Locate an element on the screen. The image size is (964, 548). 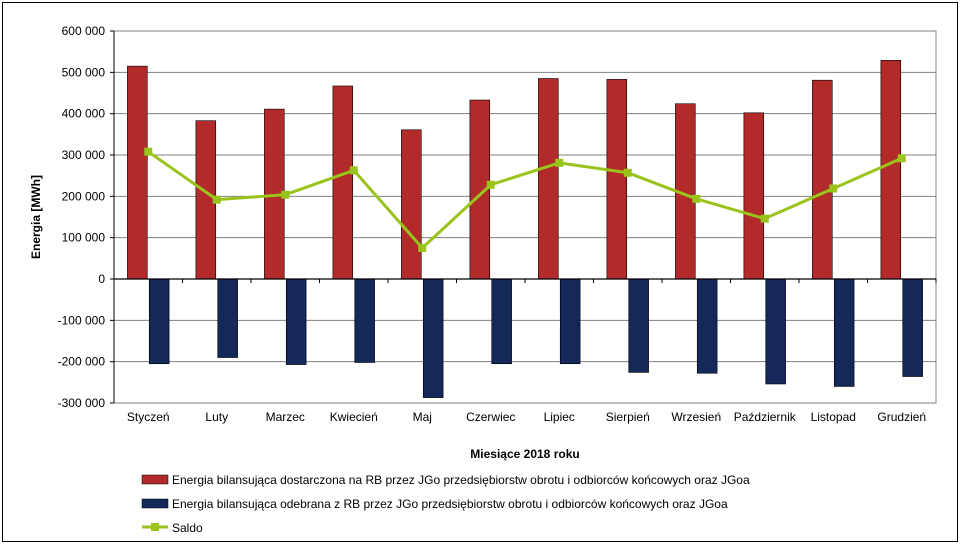
x-tick-label: Marzec is located at coordinates (285, 417).